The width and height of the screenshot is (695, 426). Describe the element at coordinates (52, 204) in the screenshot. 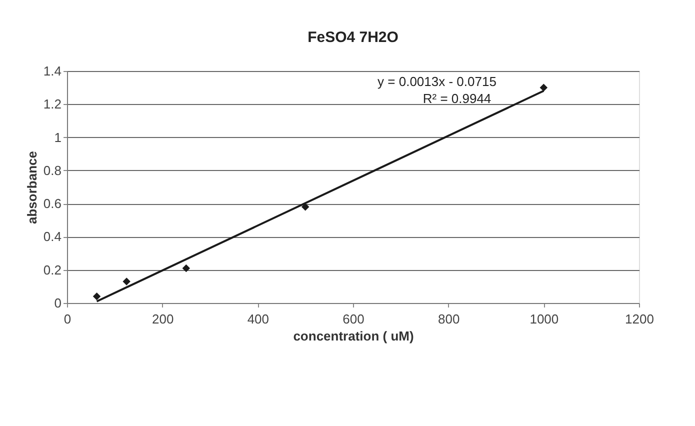

I see `y-tick-label: 0.6` at that location.